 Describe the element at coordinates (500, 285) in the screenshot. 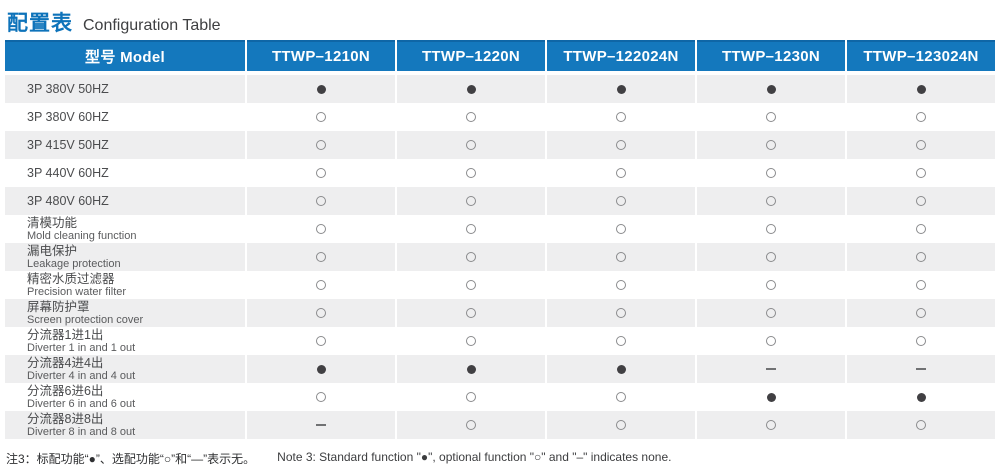

I see `table-row: 精密水质过滤器 Precision water filter` at that location.